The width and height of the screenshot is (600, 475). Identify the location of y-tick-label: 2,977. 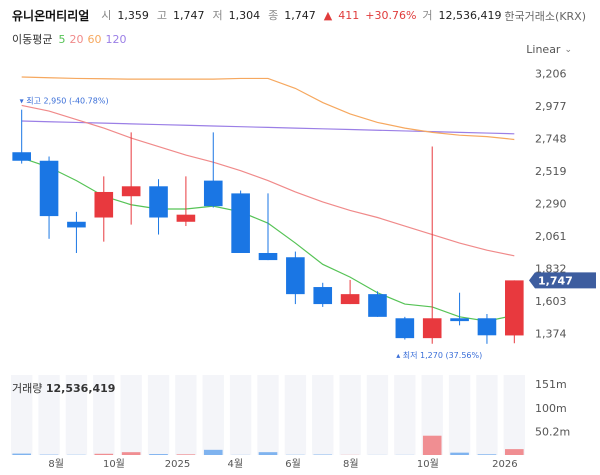
(551, 106).